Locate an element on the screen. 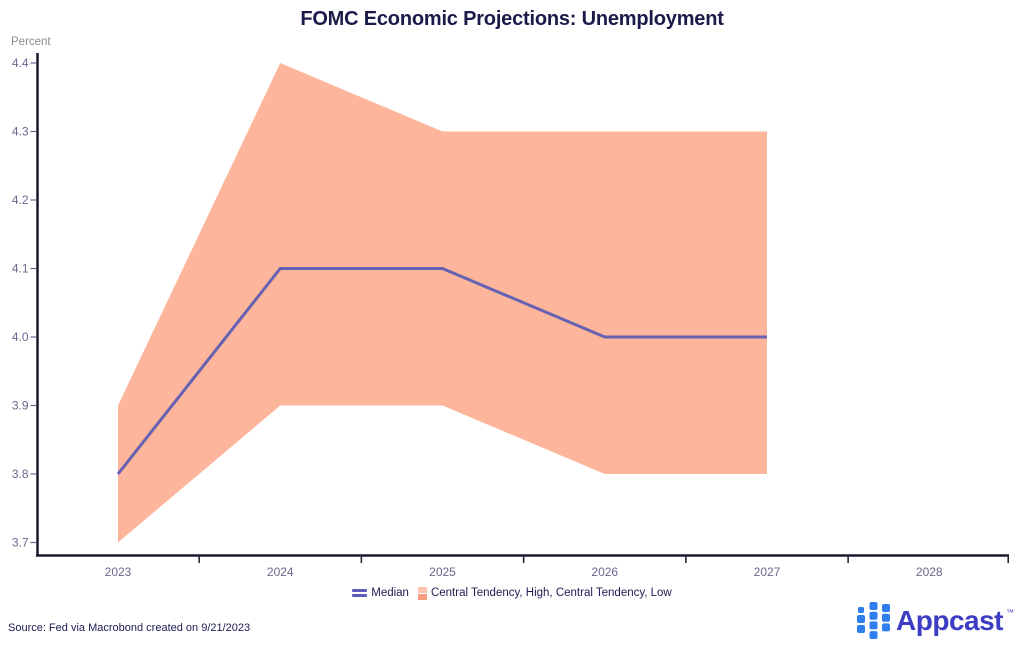  median-line-swatch-icon is located at coordinates (360, 593).